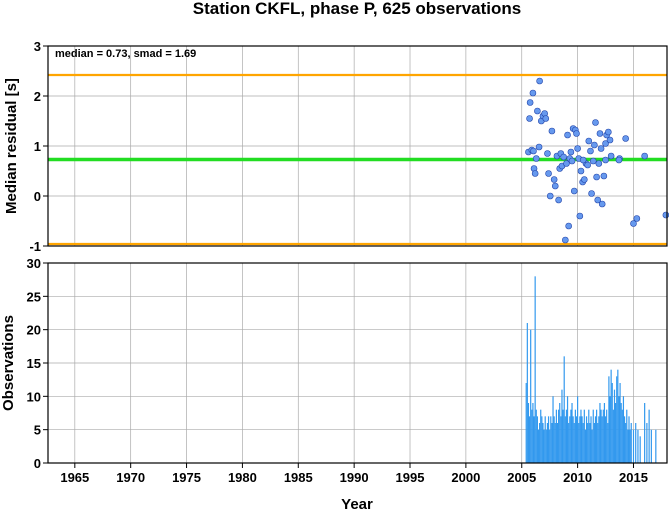  Describe the element at coordinates (34, 263) in the screenshot. I see `observations-y-tick-label: 30` at that location.